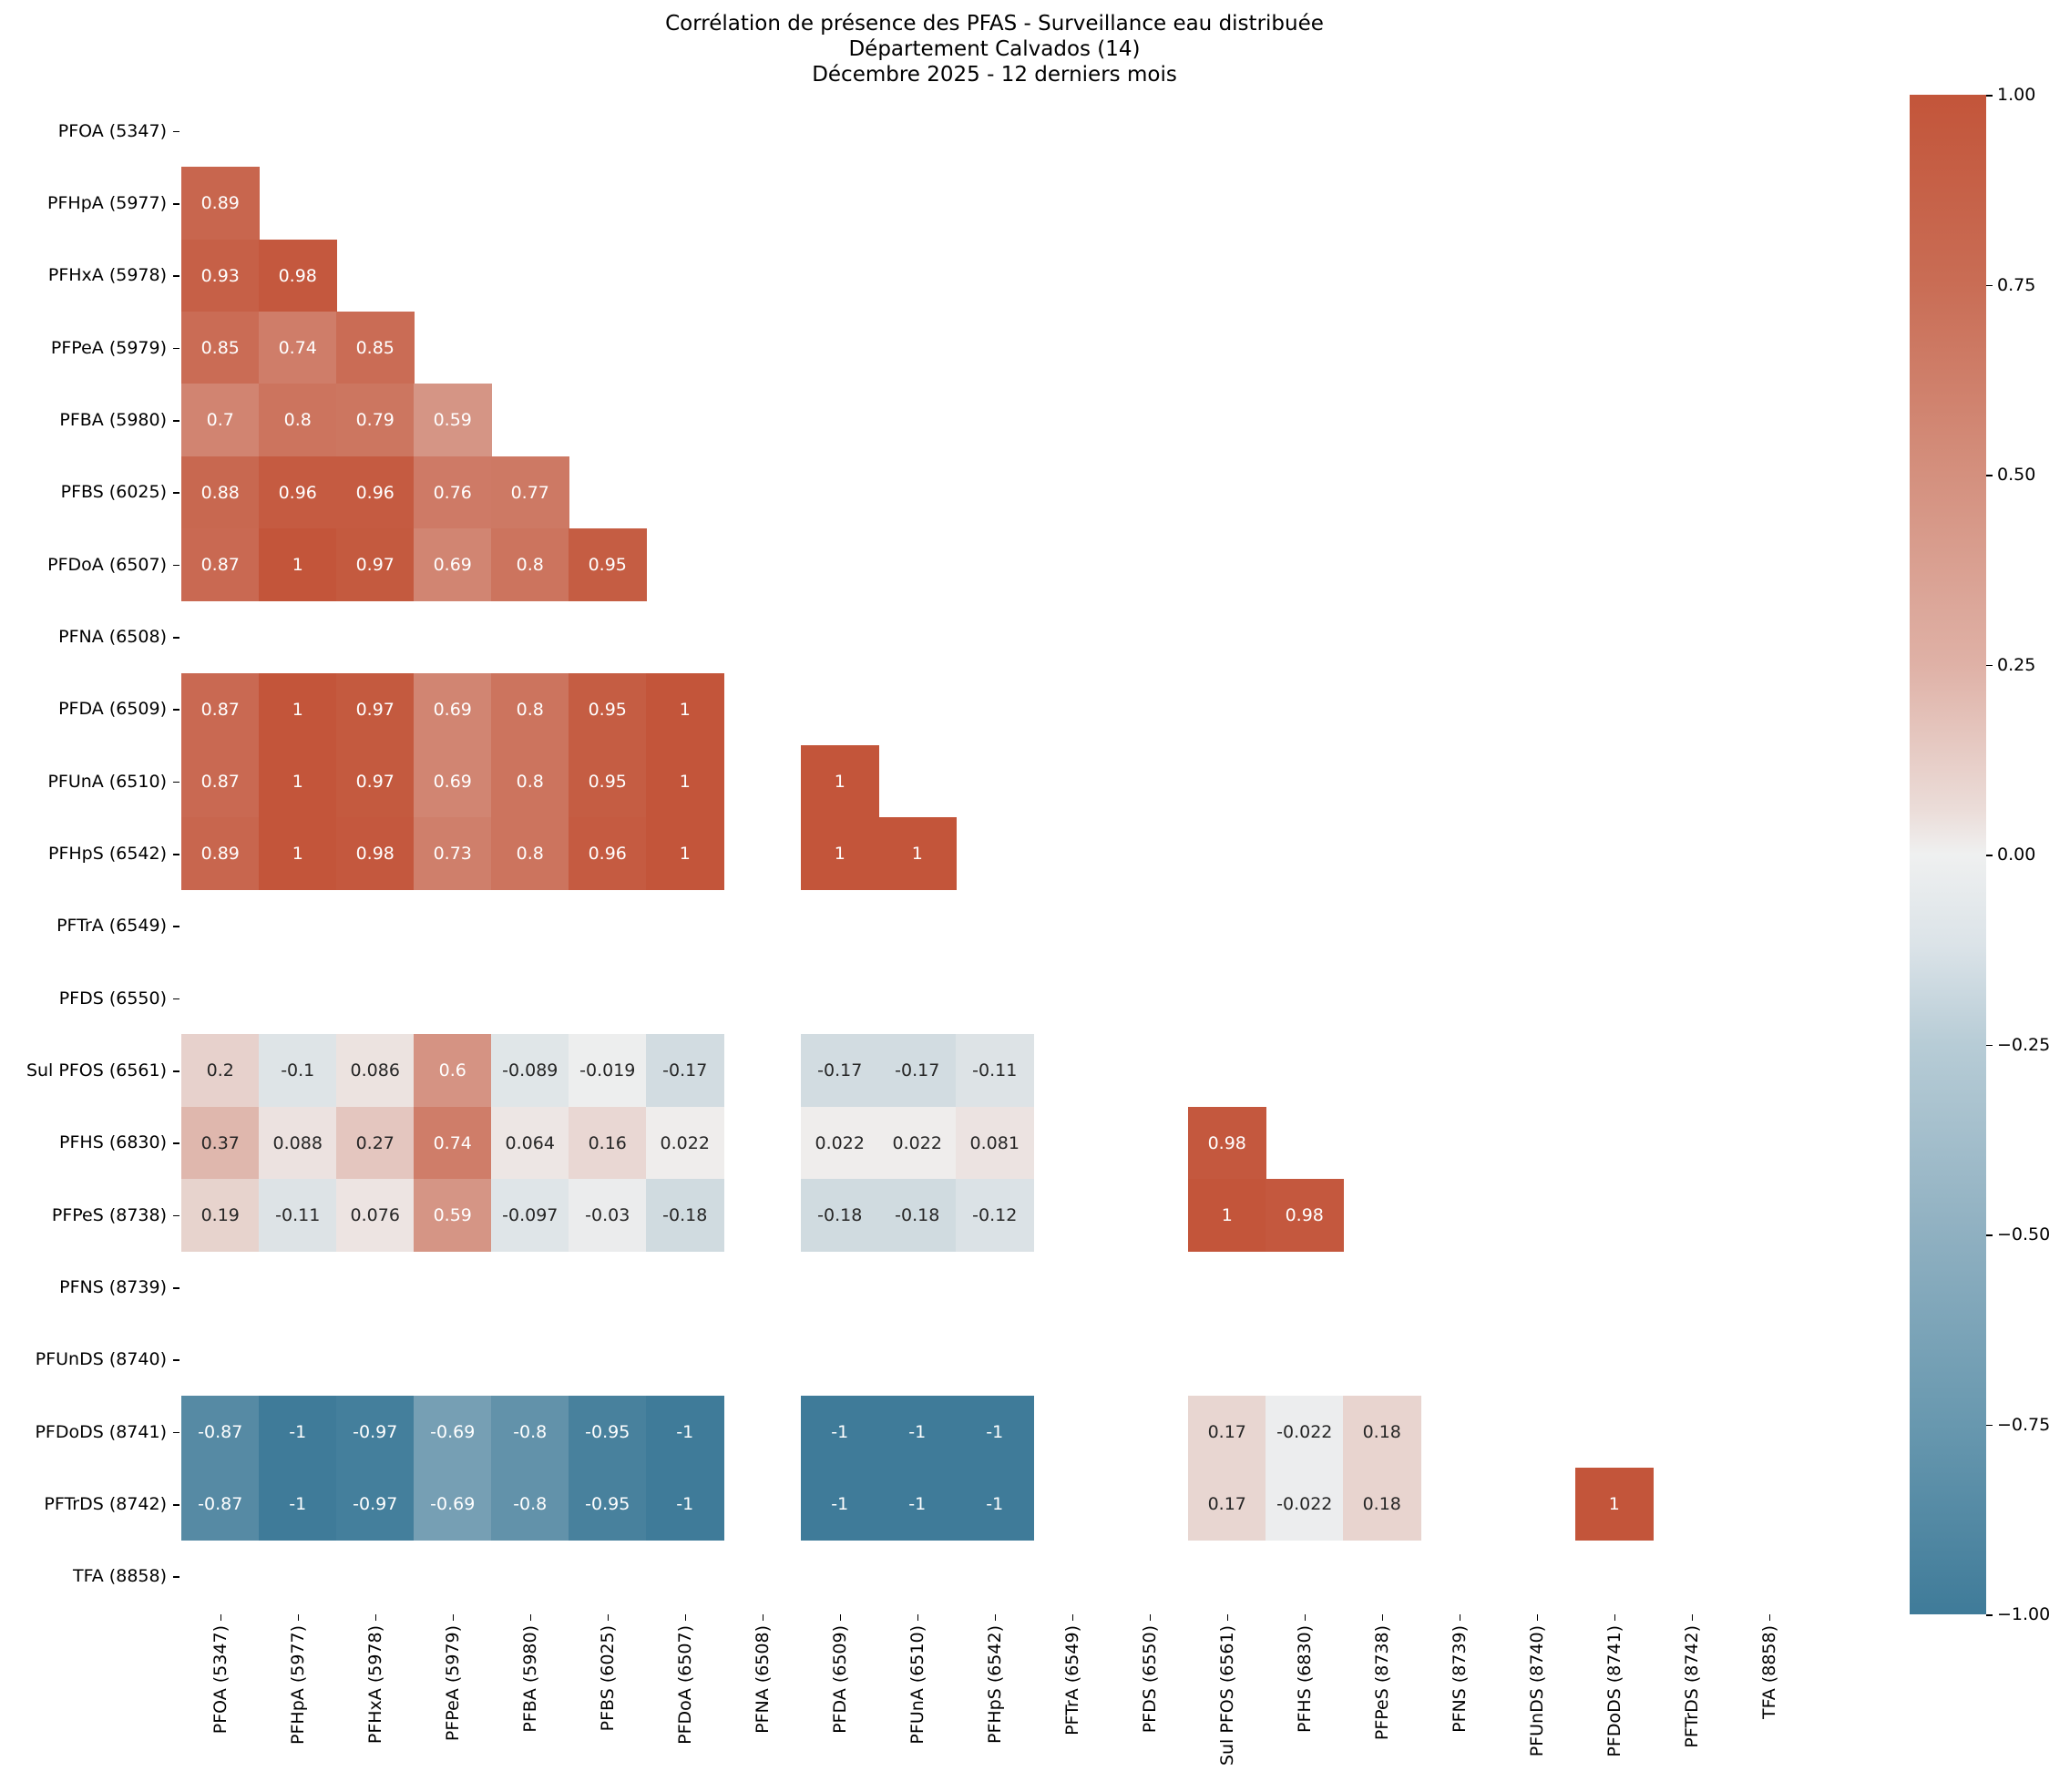  What do you see at coordinates (1382, 1504) in the screenshot?
I see `heatmap-cell: 0.18` at bounding box center [1382, 1504].